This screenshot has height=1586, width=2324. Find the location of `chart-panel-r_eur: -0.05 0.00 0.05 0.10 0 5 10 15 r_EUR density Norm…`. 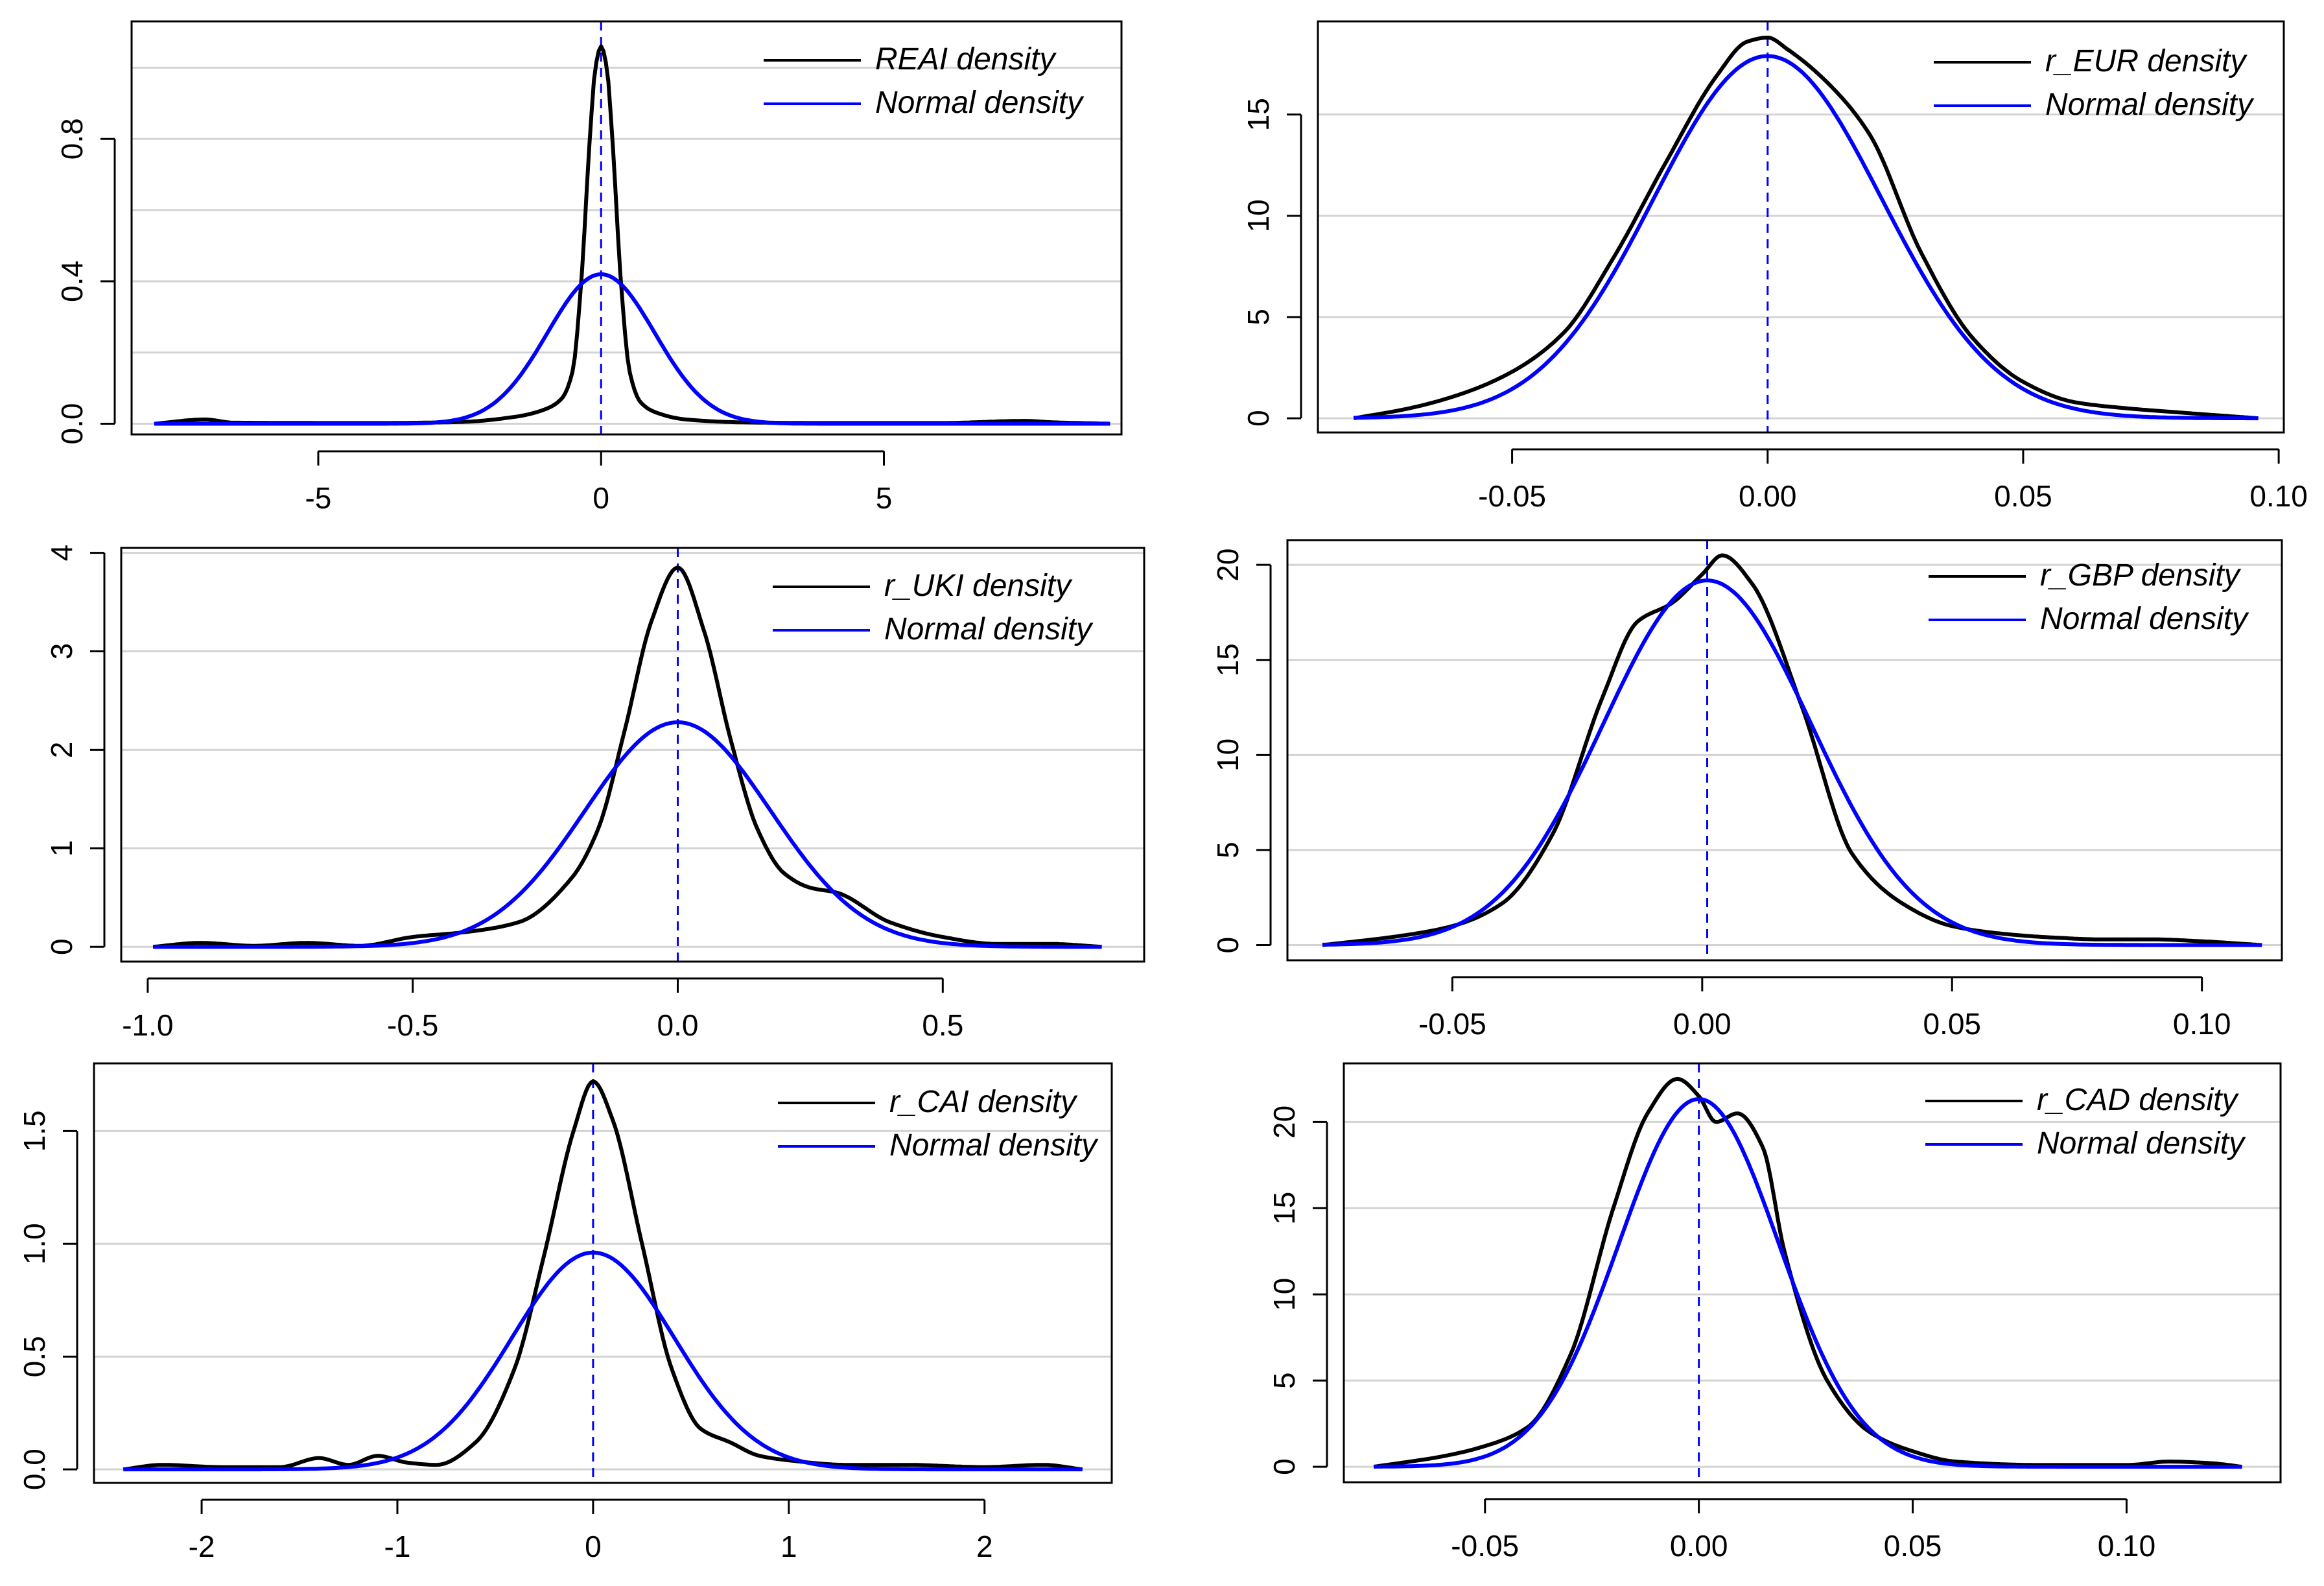

chart-panel-r_eur: -0.05 0.00 0.05 0.10 0 5 10 15 r_EUR density Norm… is located at coordinates (1774, 266).